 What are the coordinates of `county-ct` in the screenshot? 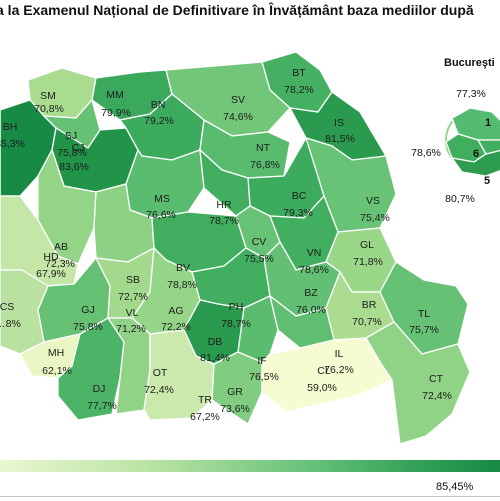 It's located at (418, 383).